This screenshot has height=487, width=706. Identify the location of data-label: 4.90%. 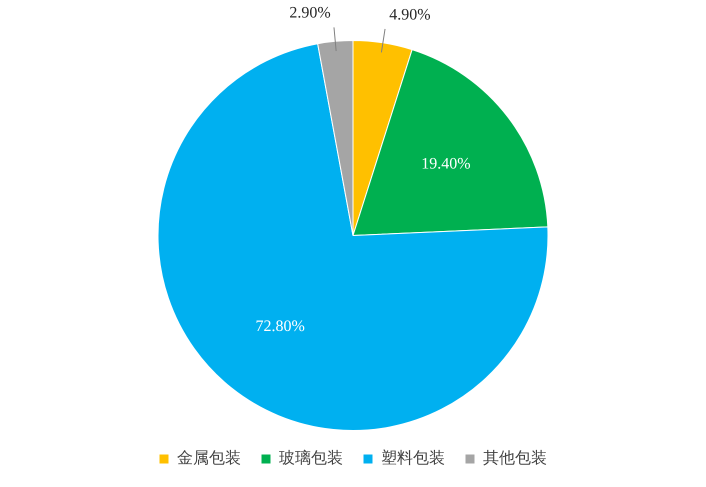
(410, 15).